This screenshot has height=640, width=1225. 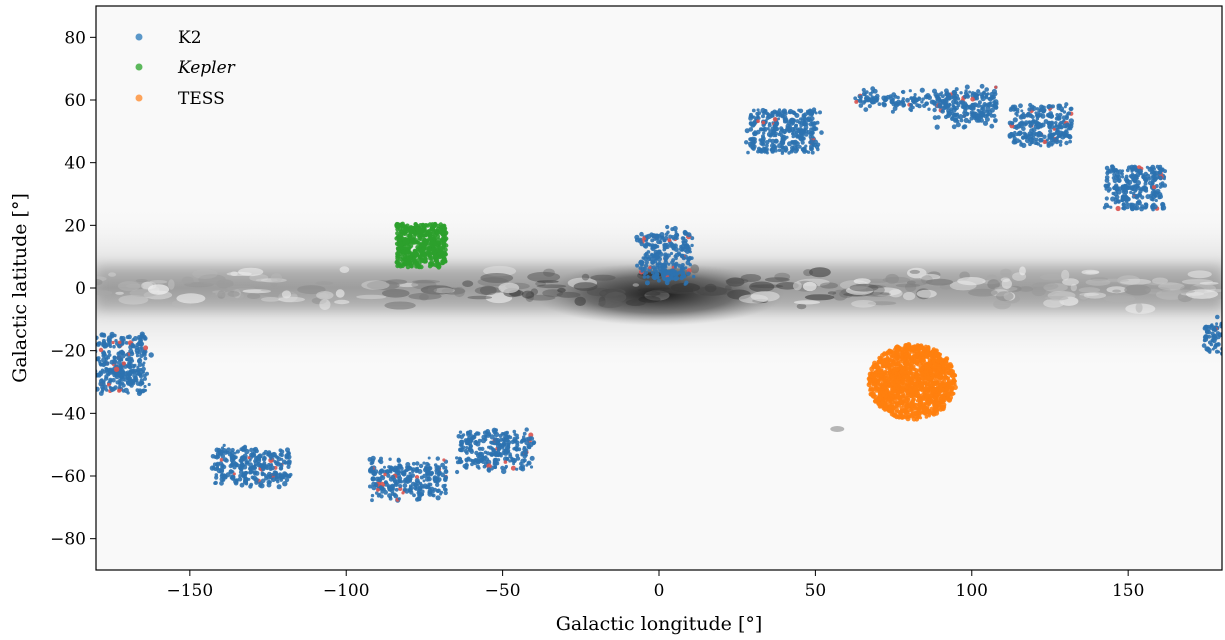 I want to click on x-tick-label: 100, so click(x=972, y=591).